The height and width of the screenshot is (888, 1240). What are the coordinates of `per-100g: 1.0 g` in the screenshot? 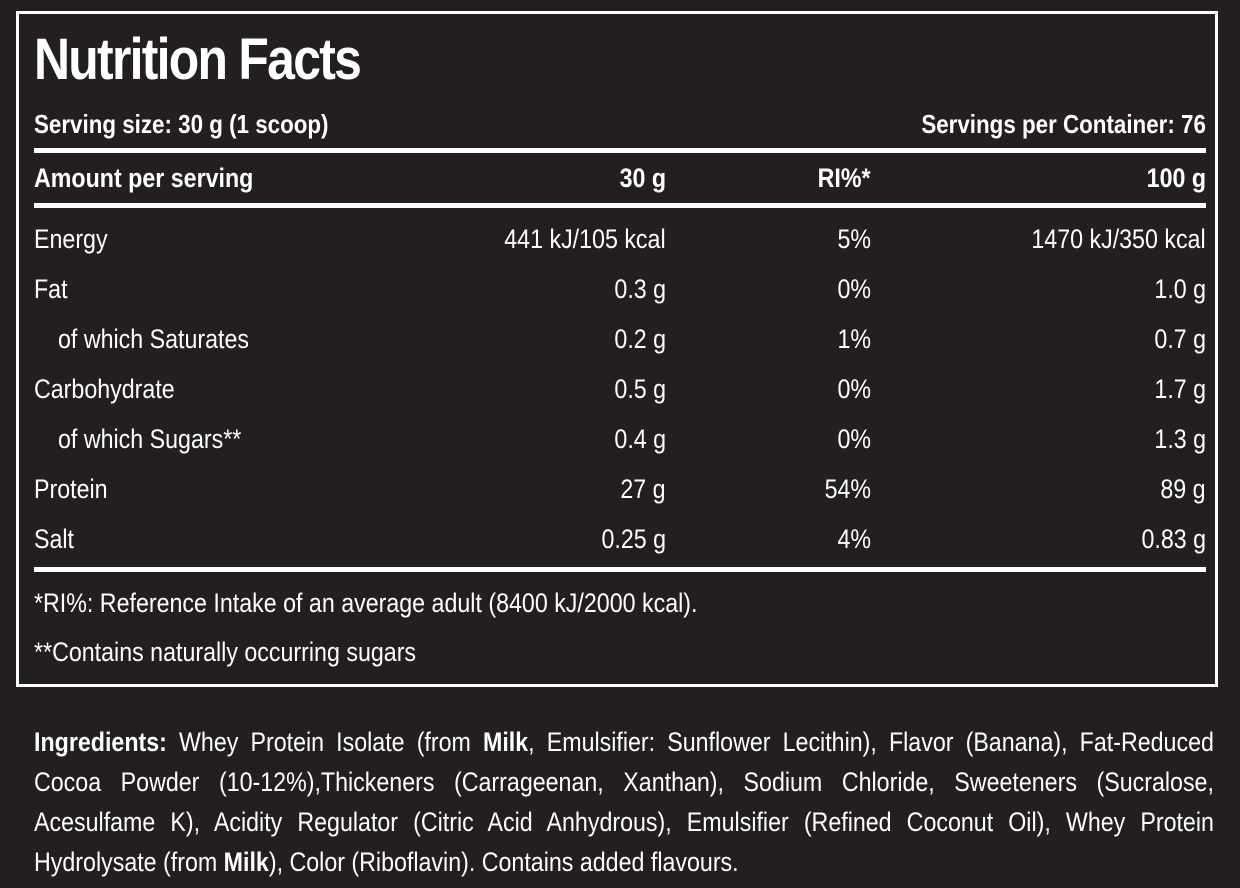 It's located at (1180, 289).